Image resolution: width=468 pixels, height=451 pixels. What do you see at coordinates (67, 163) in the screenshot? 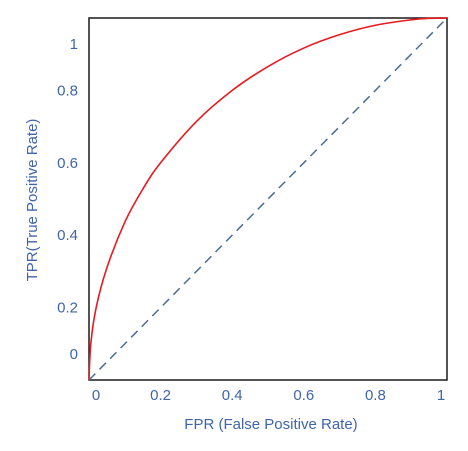
I see `y-tick-label: 0.6` at bounding box center [67, 163].